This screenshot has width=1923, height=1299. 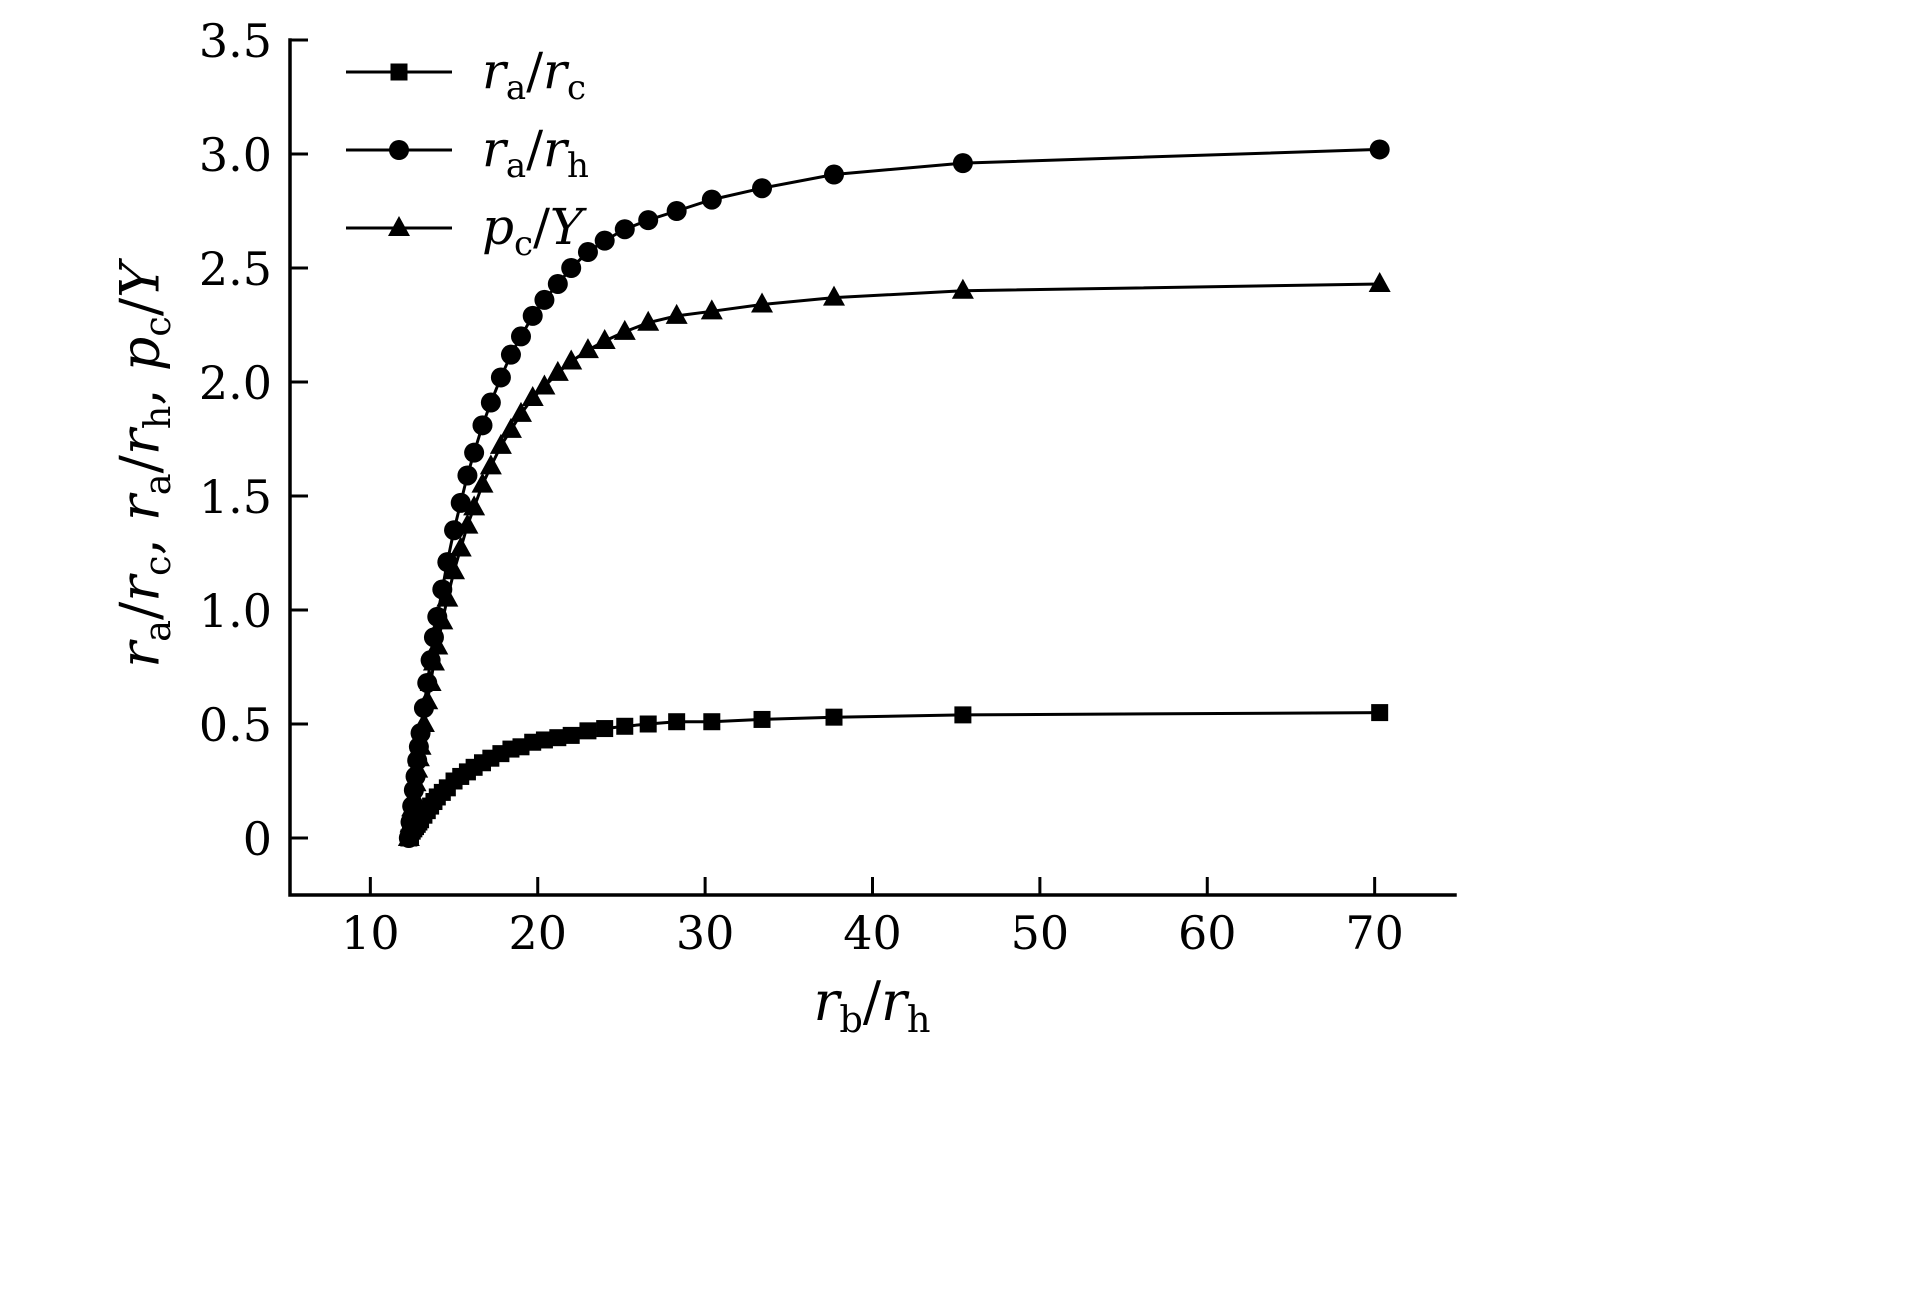 What do you see at coordinates (235, 611) in the screenshot?
I see `y-tick-label: 1.0` at bounding box center [235, 611].